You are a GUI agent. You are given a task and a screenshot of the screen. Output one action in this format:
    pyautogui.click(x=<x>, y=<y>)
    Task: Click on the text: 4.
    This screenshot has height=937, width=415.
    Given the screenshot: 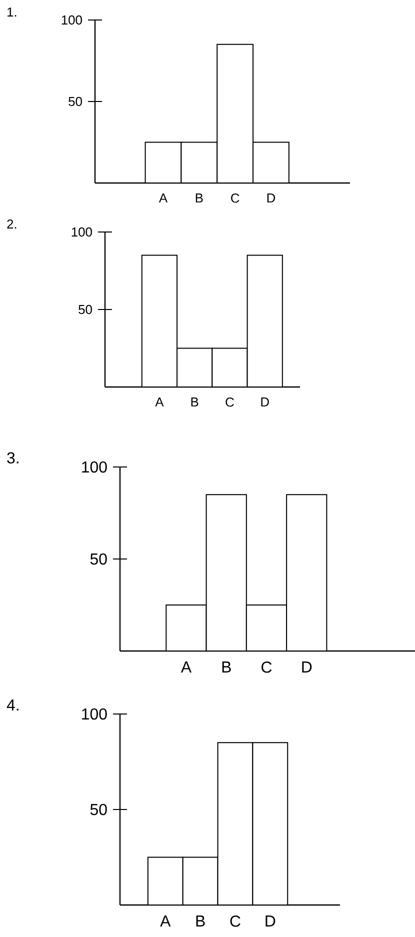 What is the action you would take?
    pyautogui.click(x=12, y=705)
    